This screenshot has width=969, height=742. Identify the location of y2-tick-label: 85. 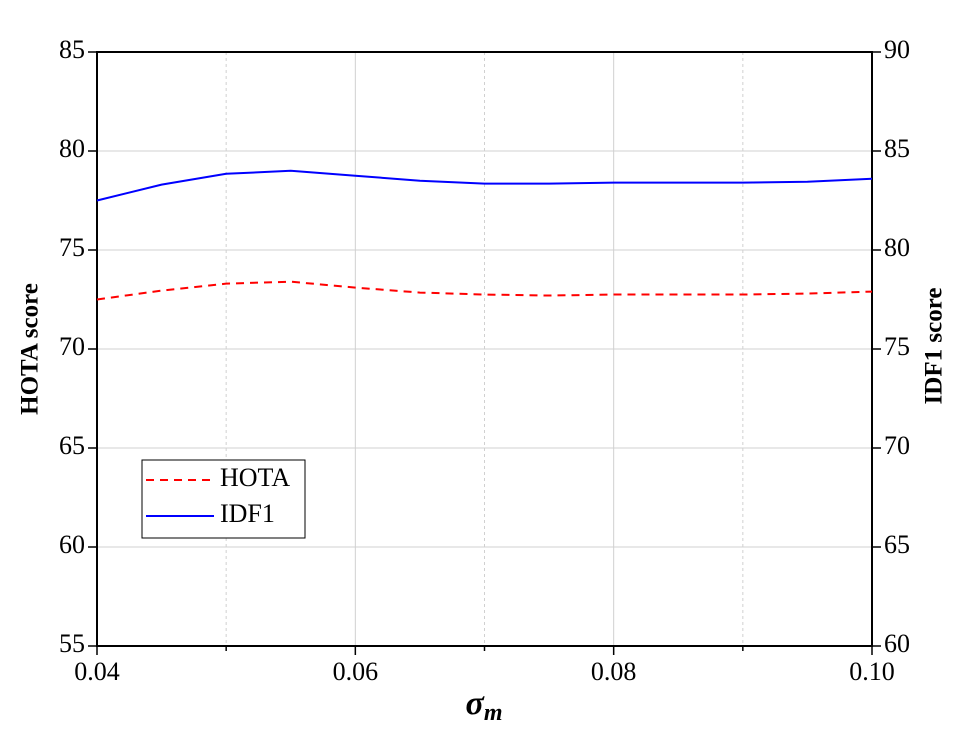
(897, 148).